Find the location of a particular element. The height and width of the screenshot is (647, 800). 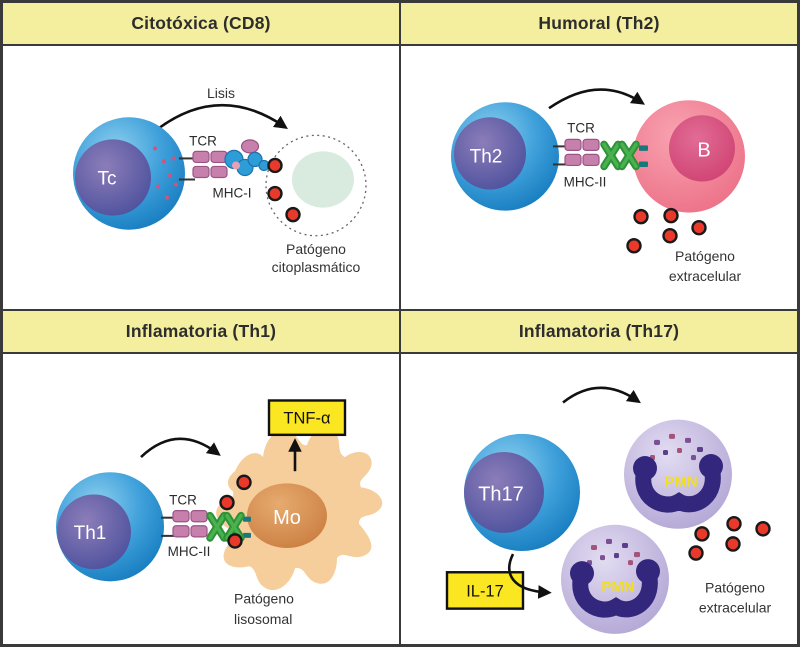

th2-cell: Th2 is located at coordinates (505, 156).